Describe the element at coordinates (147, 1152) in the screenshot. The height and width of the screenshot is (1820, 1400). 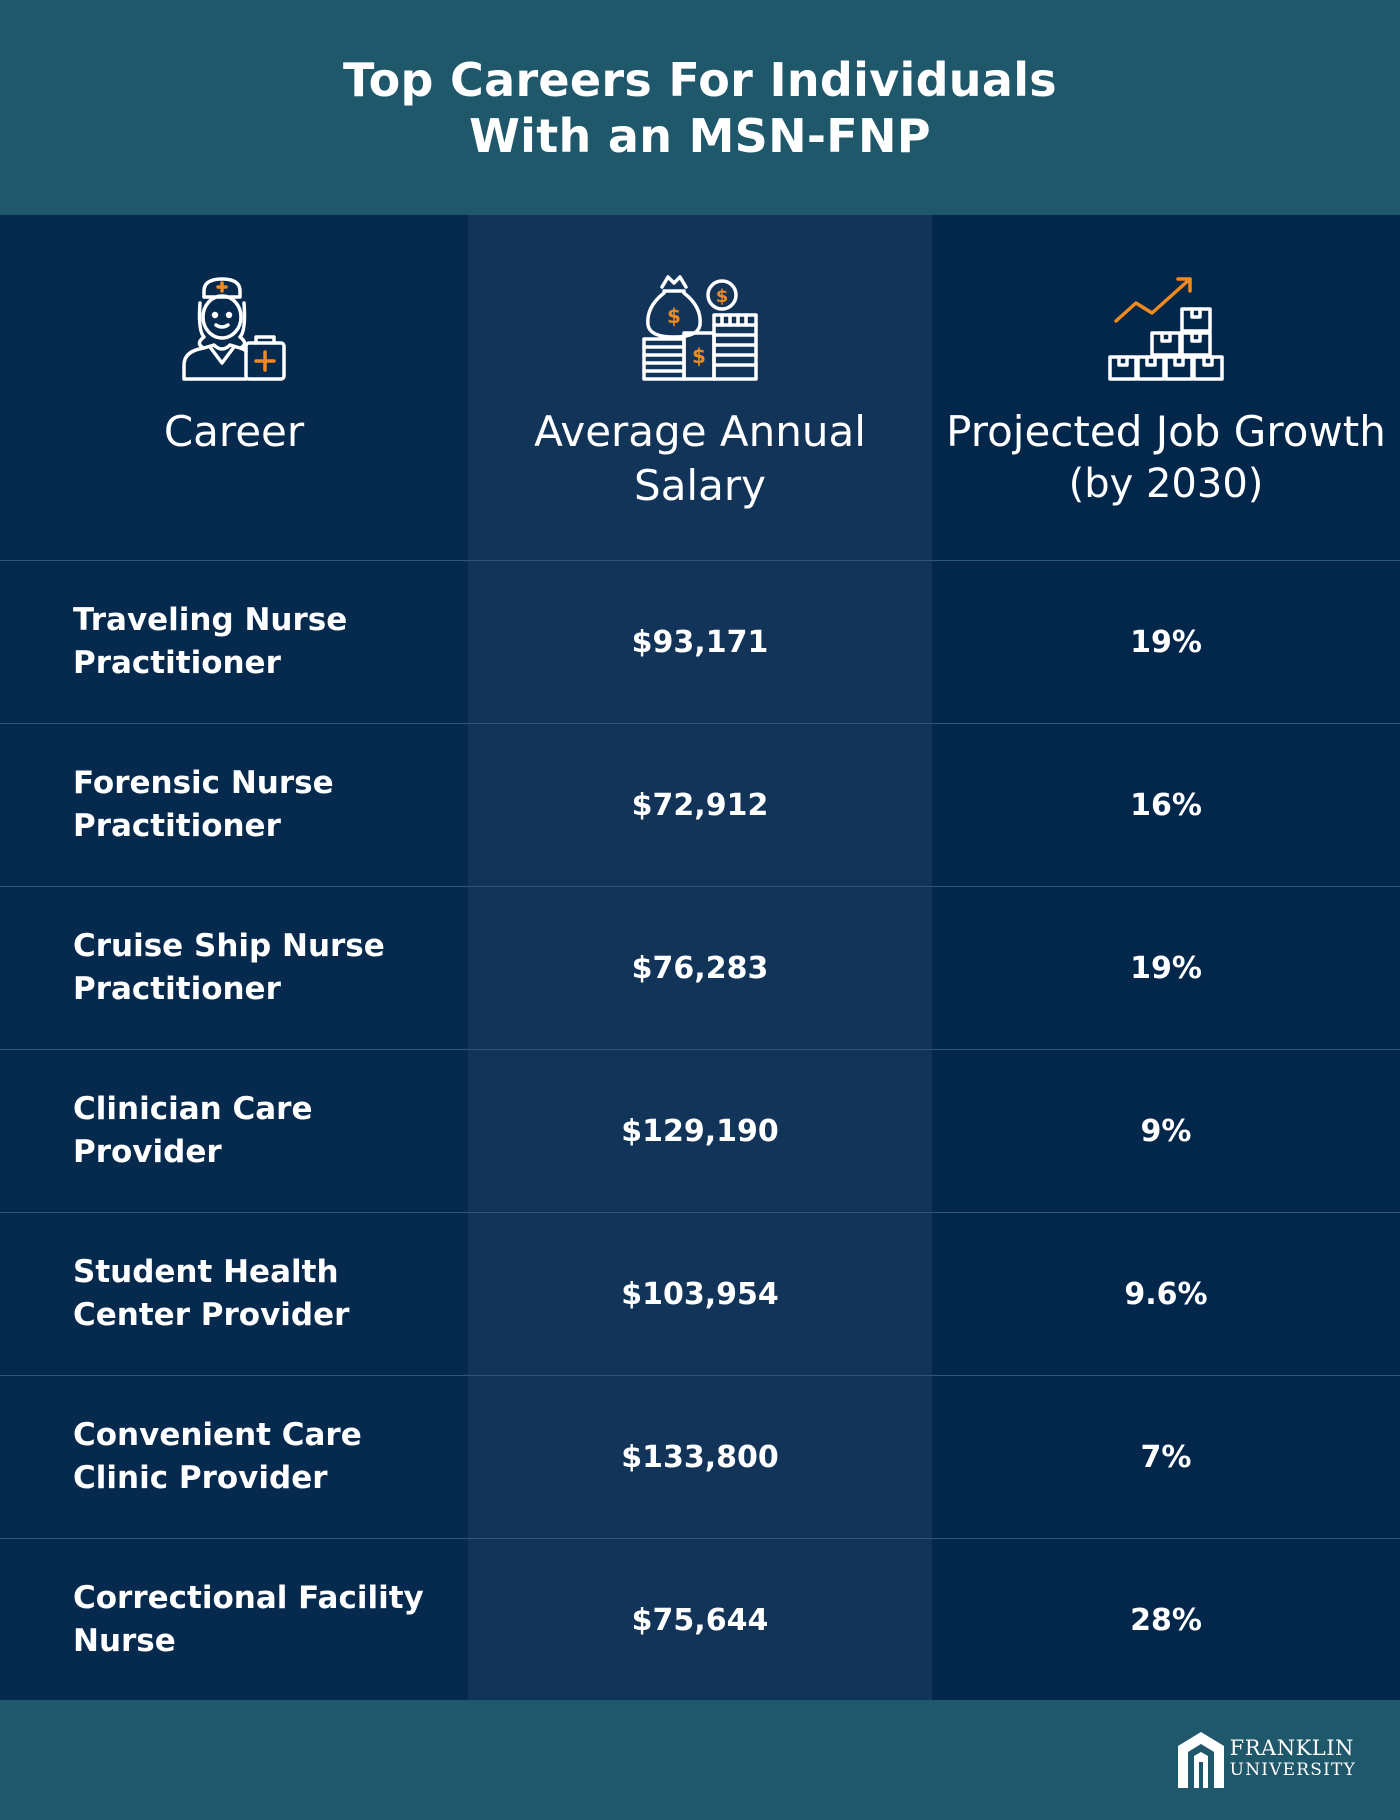
I see `career-name-line-2: Provider` at that location.